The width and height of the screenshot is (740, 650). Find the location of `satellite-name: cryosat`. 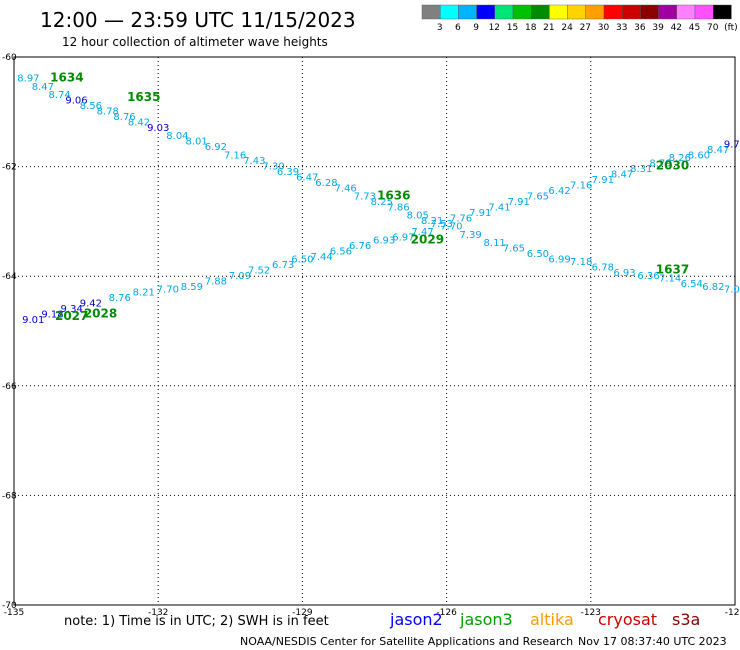

satellite-name: cryosat is located at coordinates (627, 619).